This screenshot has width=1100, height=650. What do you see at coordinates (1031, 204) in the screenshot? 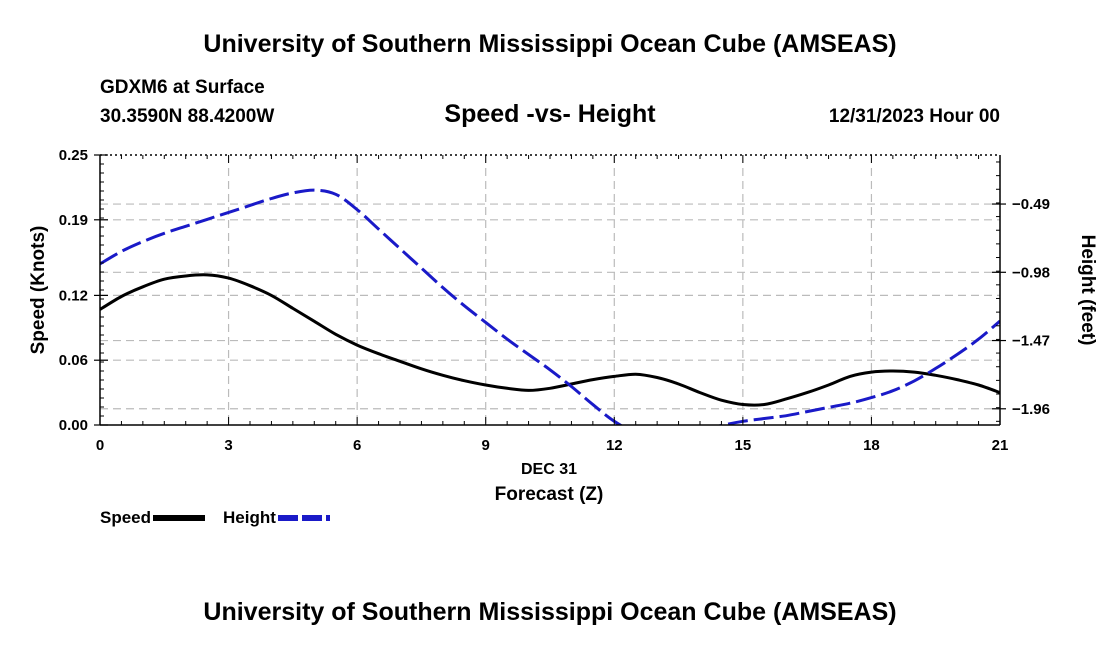
I see `y2-tick-label: −0.49` at bounding box center [1031, 204].